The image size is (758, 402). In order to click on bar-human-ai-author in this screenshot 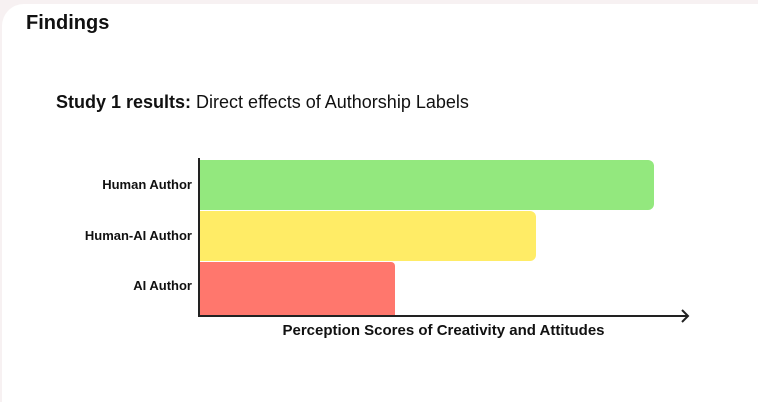, I will do `click(367, 236)`.